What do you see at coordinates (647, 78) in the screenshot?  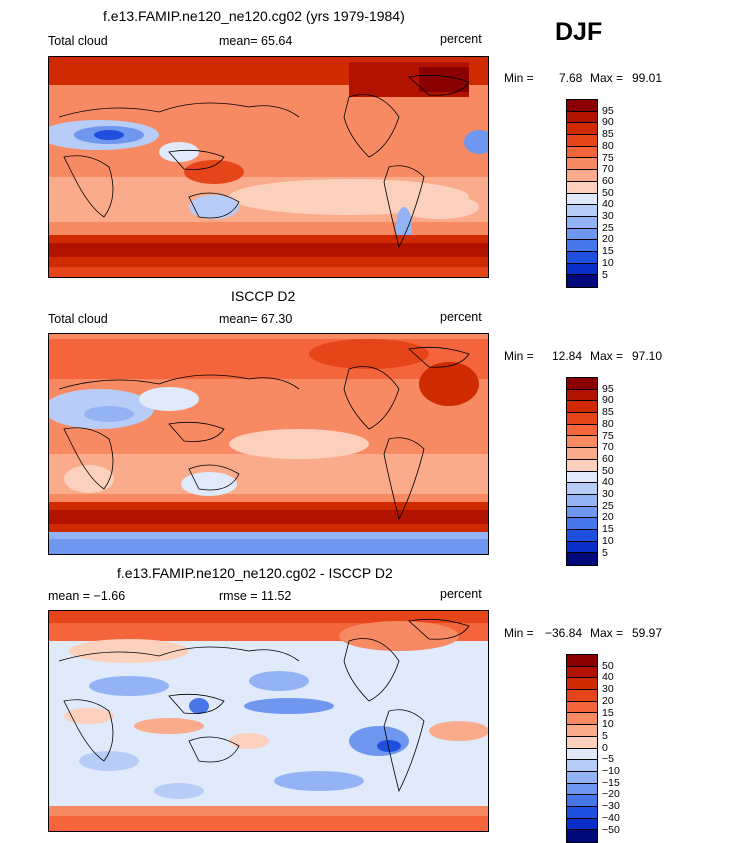 I see `max-value: 99.01` at bounding box center [647, 78].